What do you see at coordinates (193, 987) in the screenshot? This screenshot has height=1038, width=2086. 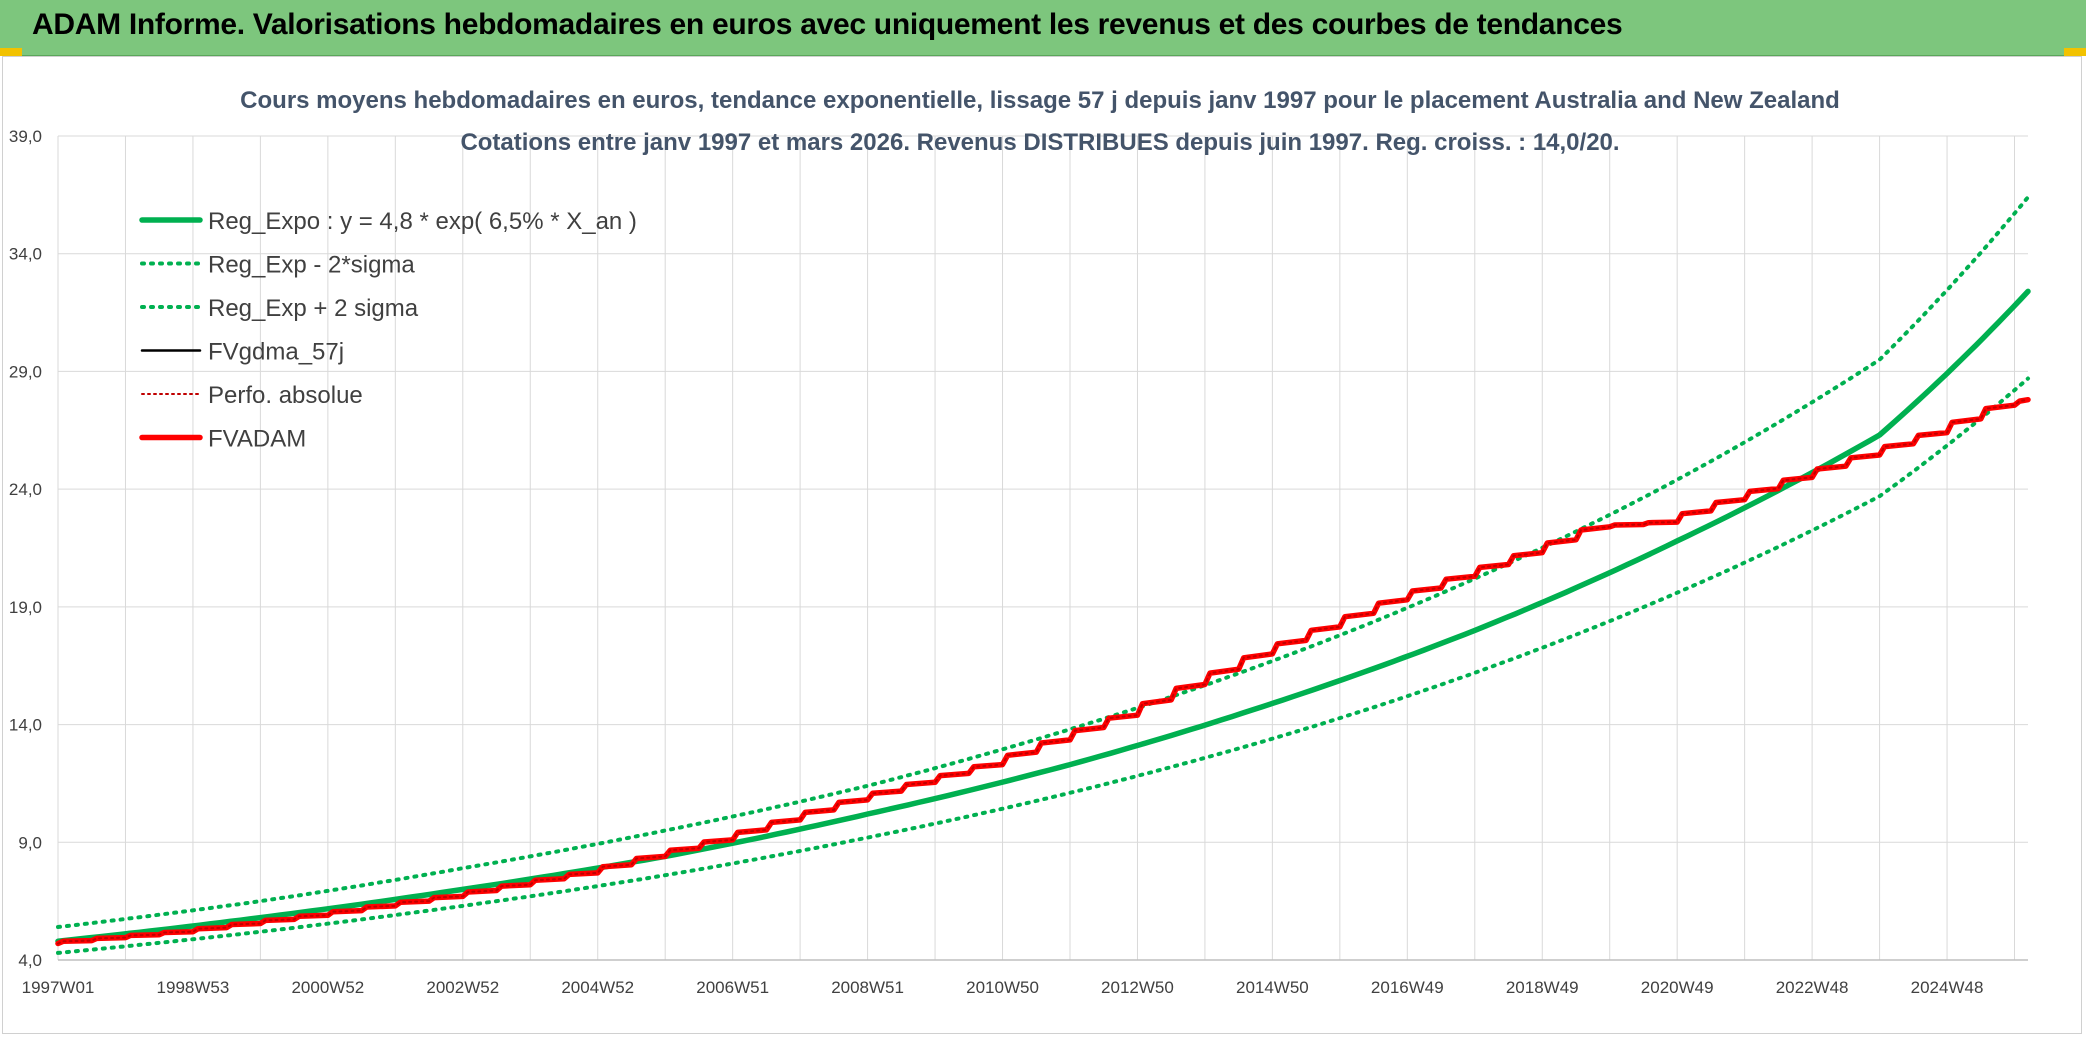 I see `x-tick-label: 1998W53` at bounding box center [193, 987].